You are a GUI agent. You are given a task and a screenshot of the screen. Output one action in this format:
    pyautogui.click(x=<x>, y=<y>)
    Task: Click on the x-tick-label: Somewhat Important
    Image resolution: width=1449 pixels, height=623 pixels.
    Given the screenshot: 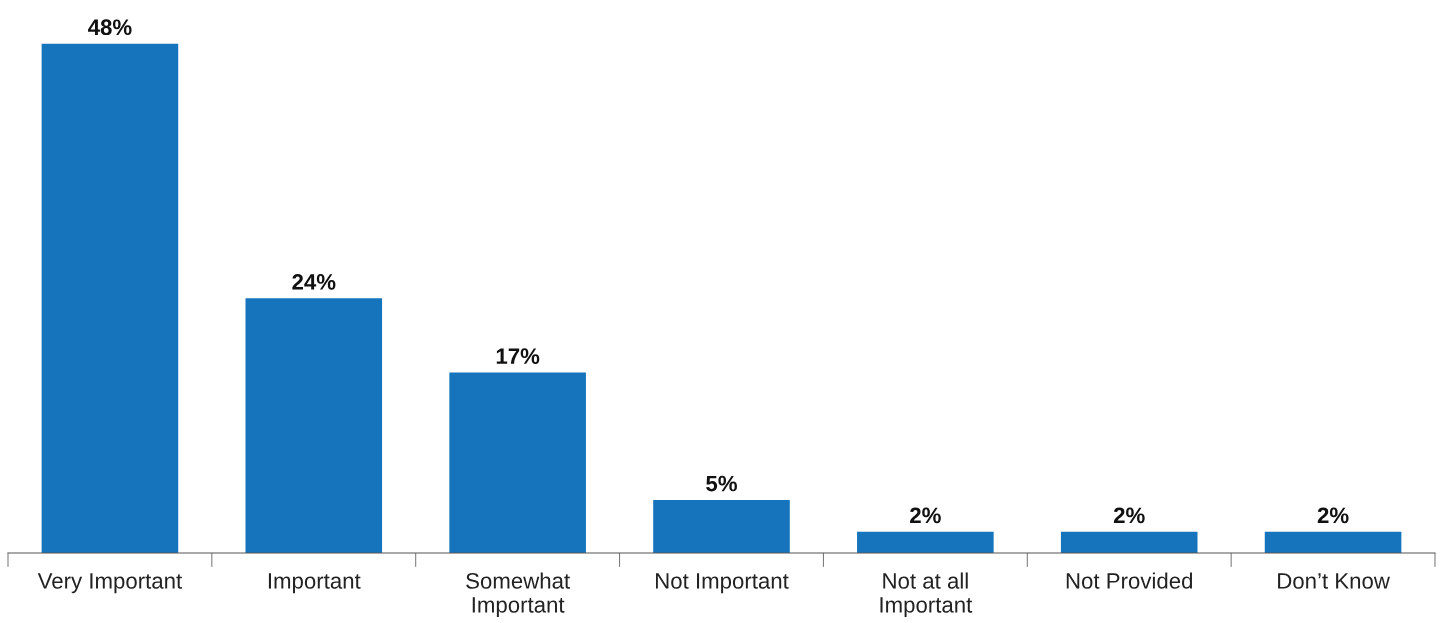 What is the action you would take?
    pyautogui.click(x=518, y=595)
    